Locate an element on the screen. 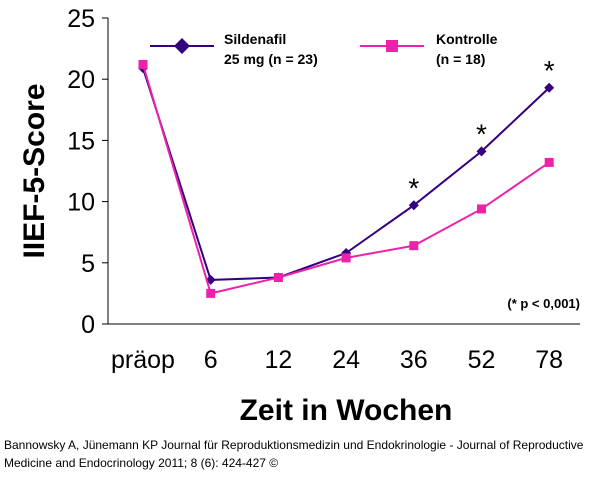  x-tick-label: 52 is located at coordinates (482, 360).